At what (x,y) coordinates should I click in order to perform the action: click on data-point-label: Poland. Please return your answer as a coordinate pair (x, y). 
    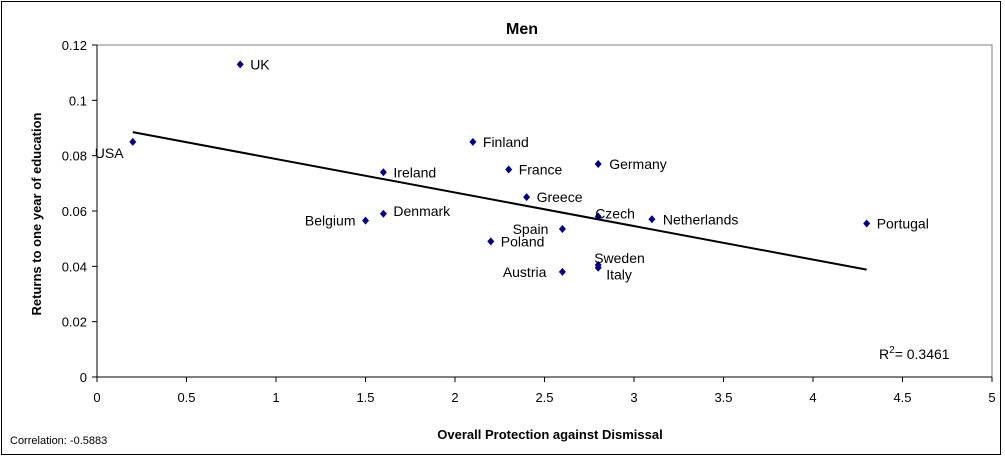
    Looking at the image, I should click on (523, 241).